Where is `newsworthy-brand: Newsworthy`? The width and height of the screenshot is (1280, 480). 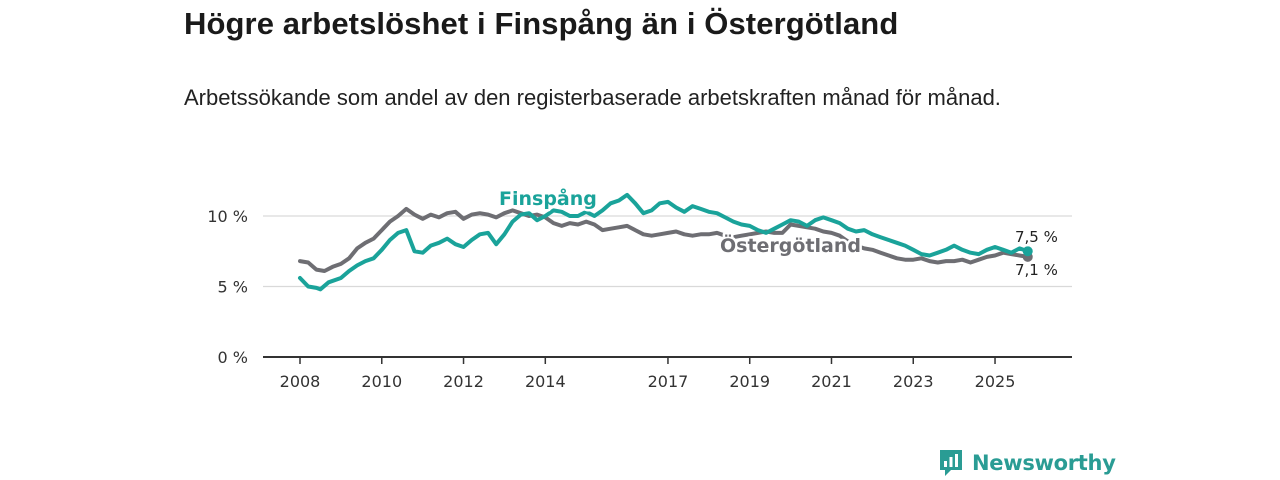 newsworthy-brand: Newsworthy is located at coordinates (1027, 463).